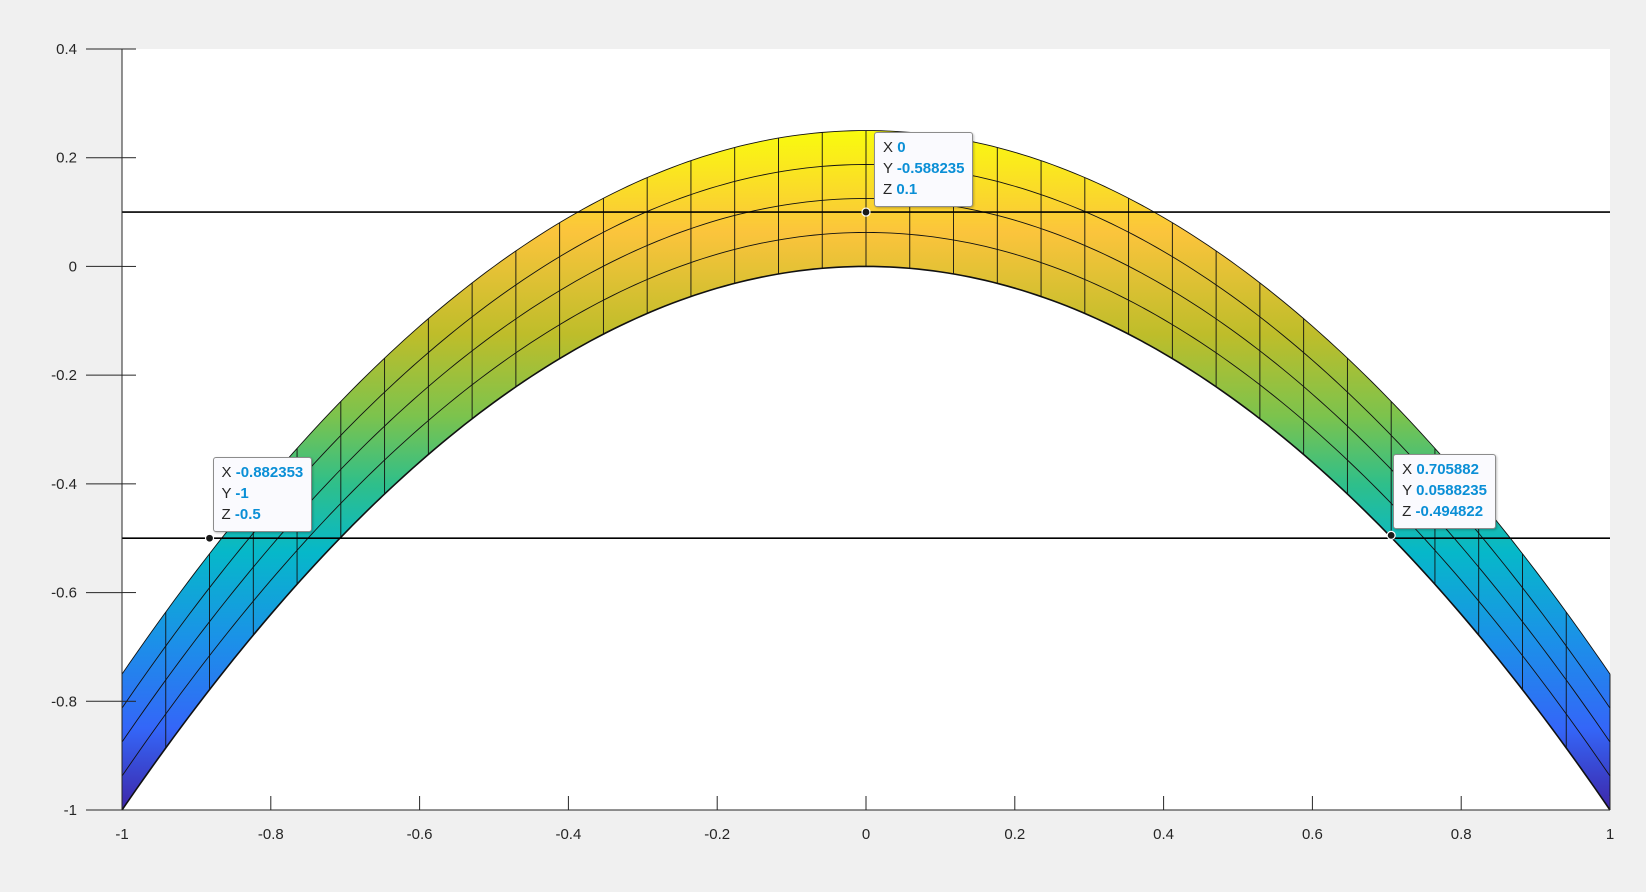  Describe the element at coordinates (1451, 491) in the screenshot. I see `datatip-value: 0.0588235` at that location.